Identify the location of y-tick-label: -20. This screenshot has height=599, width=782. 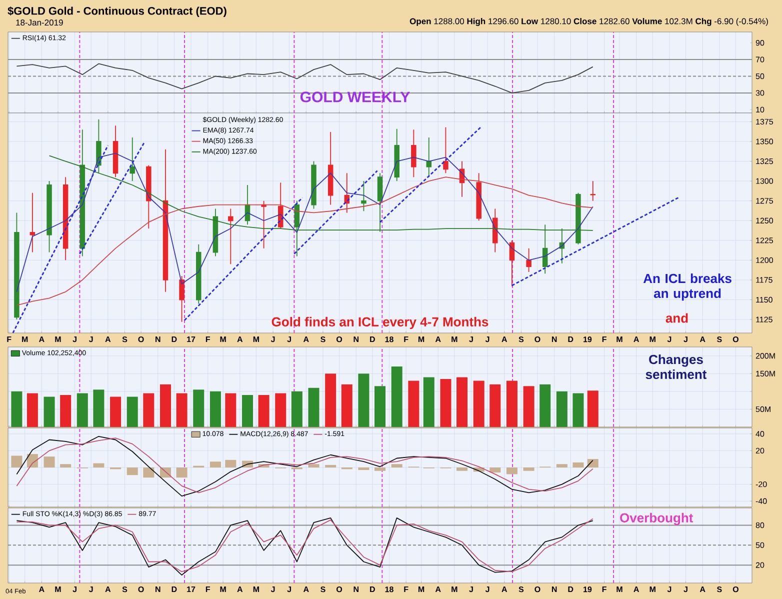
(761, 484).